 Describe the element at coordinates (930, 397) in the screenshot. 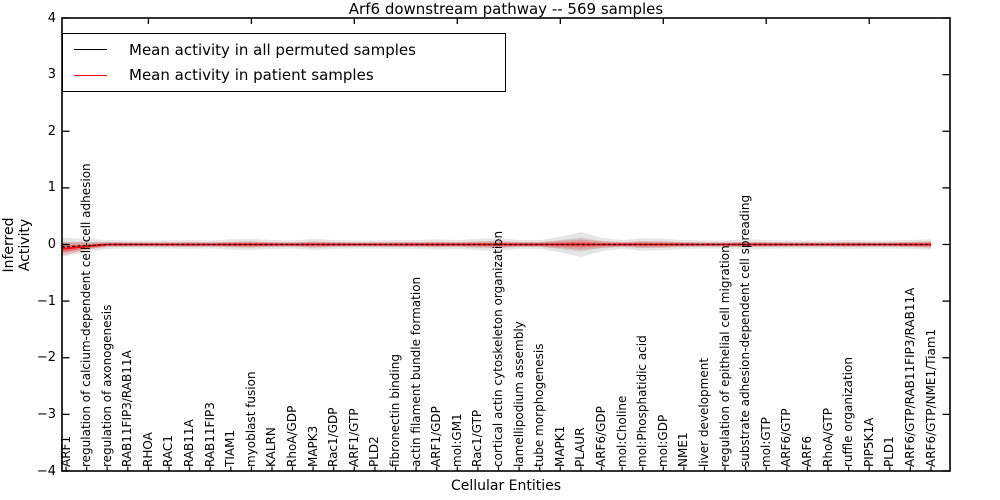

I see `x-tick-label: ARF6/GTP/NME1/Tiam1` at that location.